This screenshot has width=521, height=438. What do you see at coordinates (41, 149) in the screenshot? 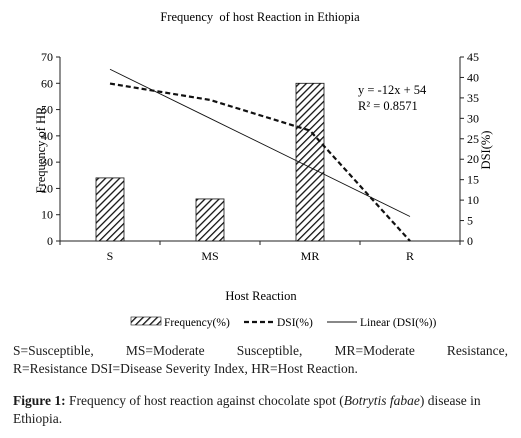
I see `y-axis-label-left: Frequency of HR` at bounding box center [41, 149].